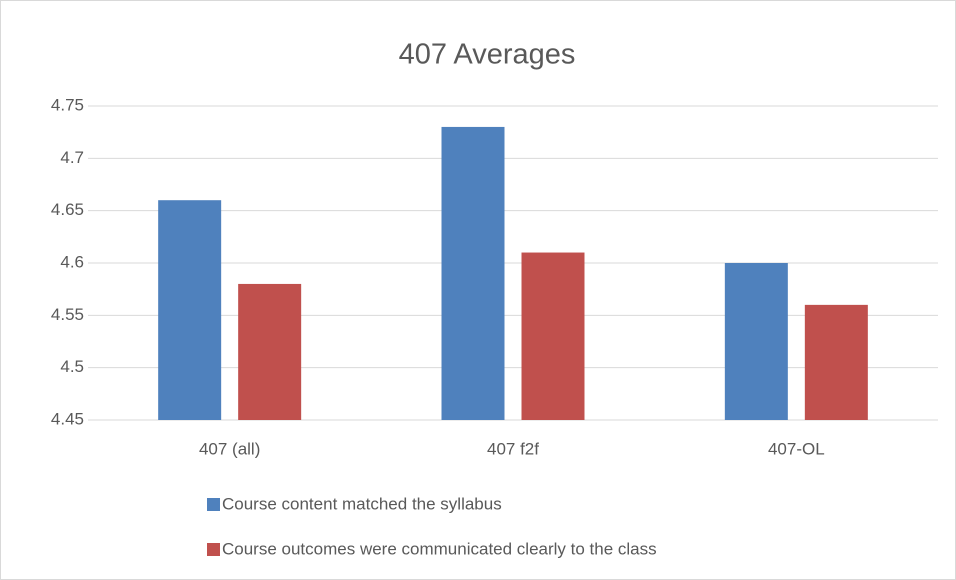  I want to click on y-tick-label: 4.7, so click(72, 157).